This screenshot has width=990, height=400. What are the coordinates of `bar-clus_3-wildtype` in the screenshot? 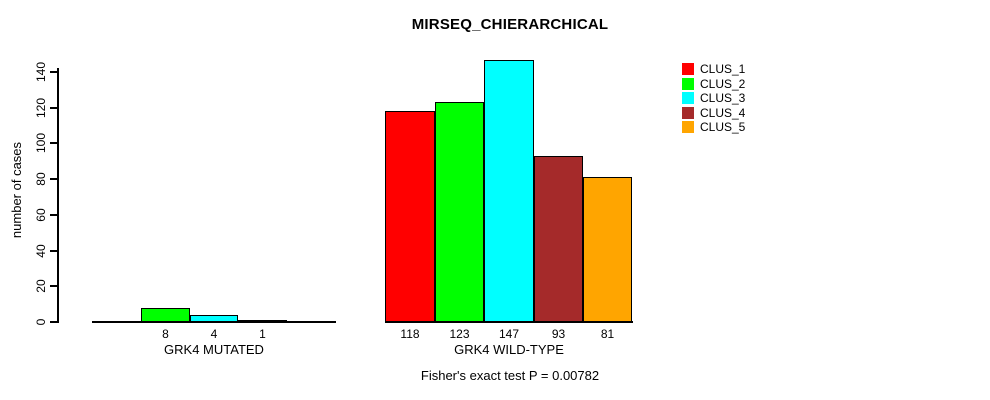 It's located at (509, 191).